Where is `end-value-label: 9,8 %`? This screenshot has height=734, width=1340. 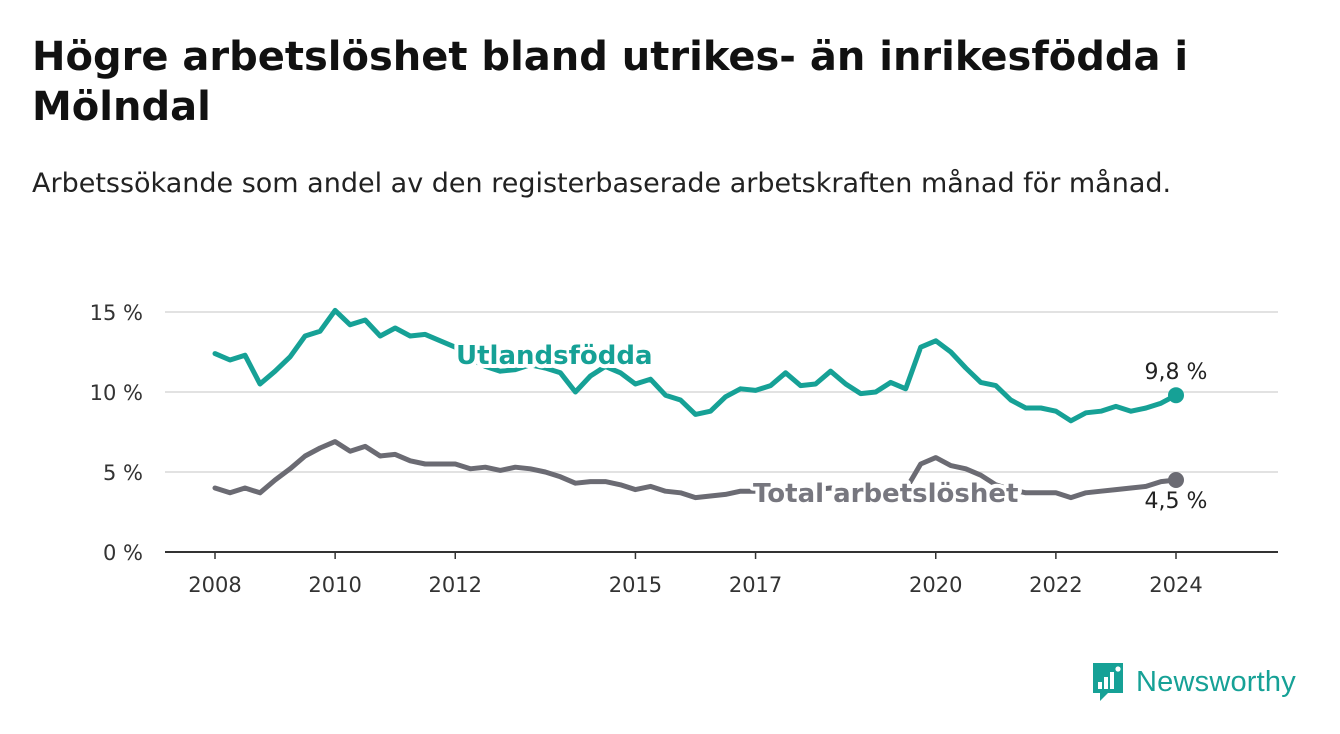 end-value-label: 9,8 % is located at coordinates (1176, 372).